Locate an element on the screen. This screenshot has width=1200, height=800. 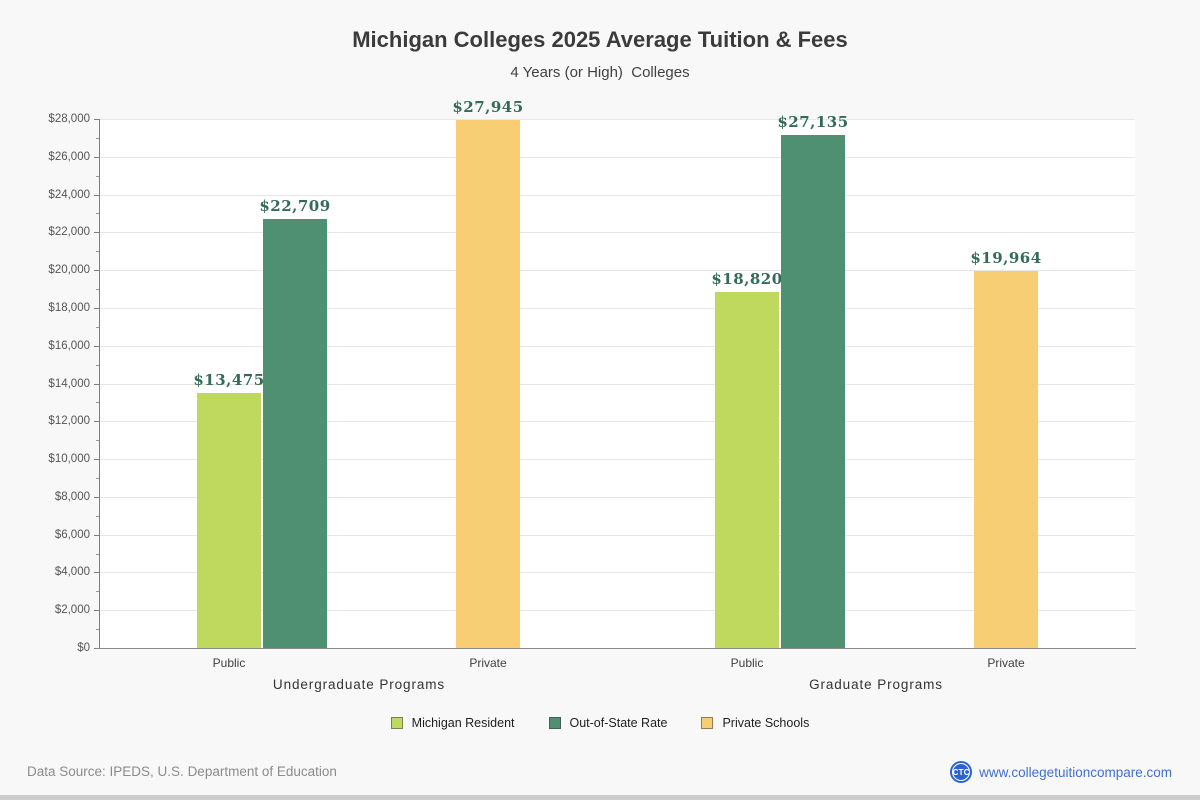
footer-brand: CTC www.collegetuitioncompare.com is located at coordinates (1061, 772).